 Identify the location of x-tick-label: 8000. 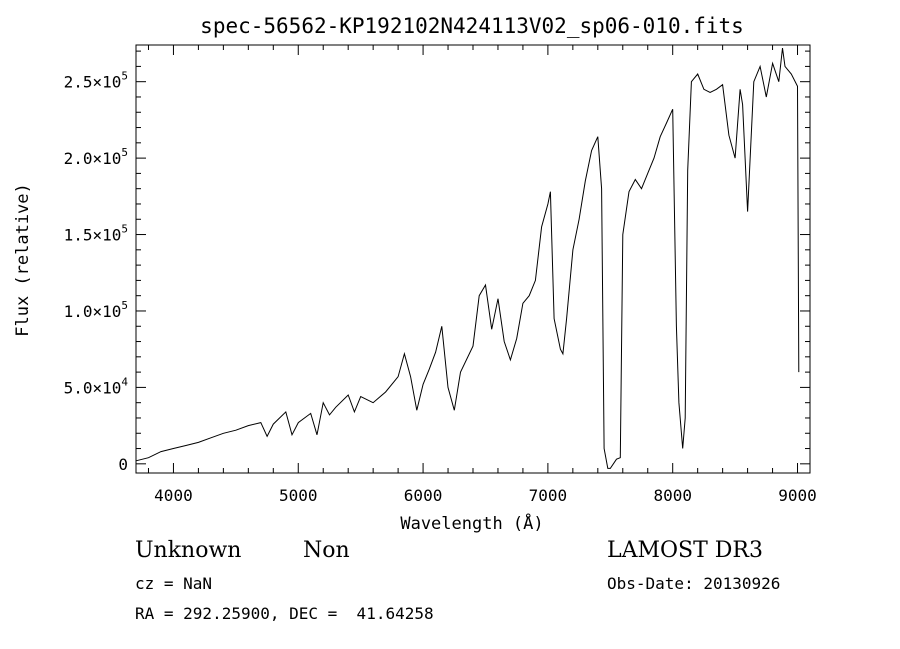
(672, 495).